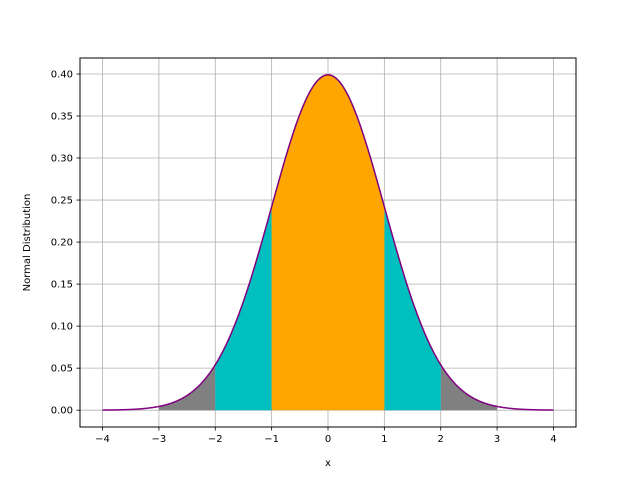 This screenshot has width=640, height=480. What do you see at coordinates (62, 243) in the screenshot?
I see `y-tick-label: 0.20` at bounding box center [62, 243].